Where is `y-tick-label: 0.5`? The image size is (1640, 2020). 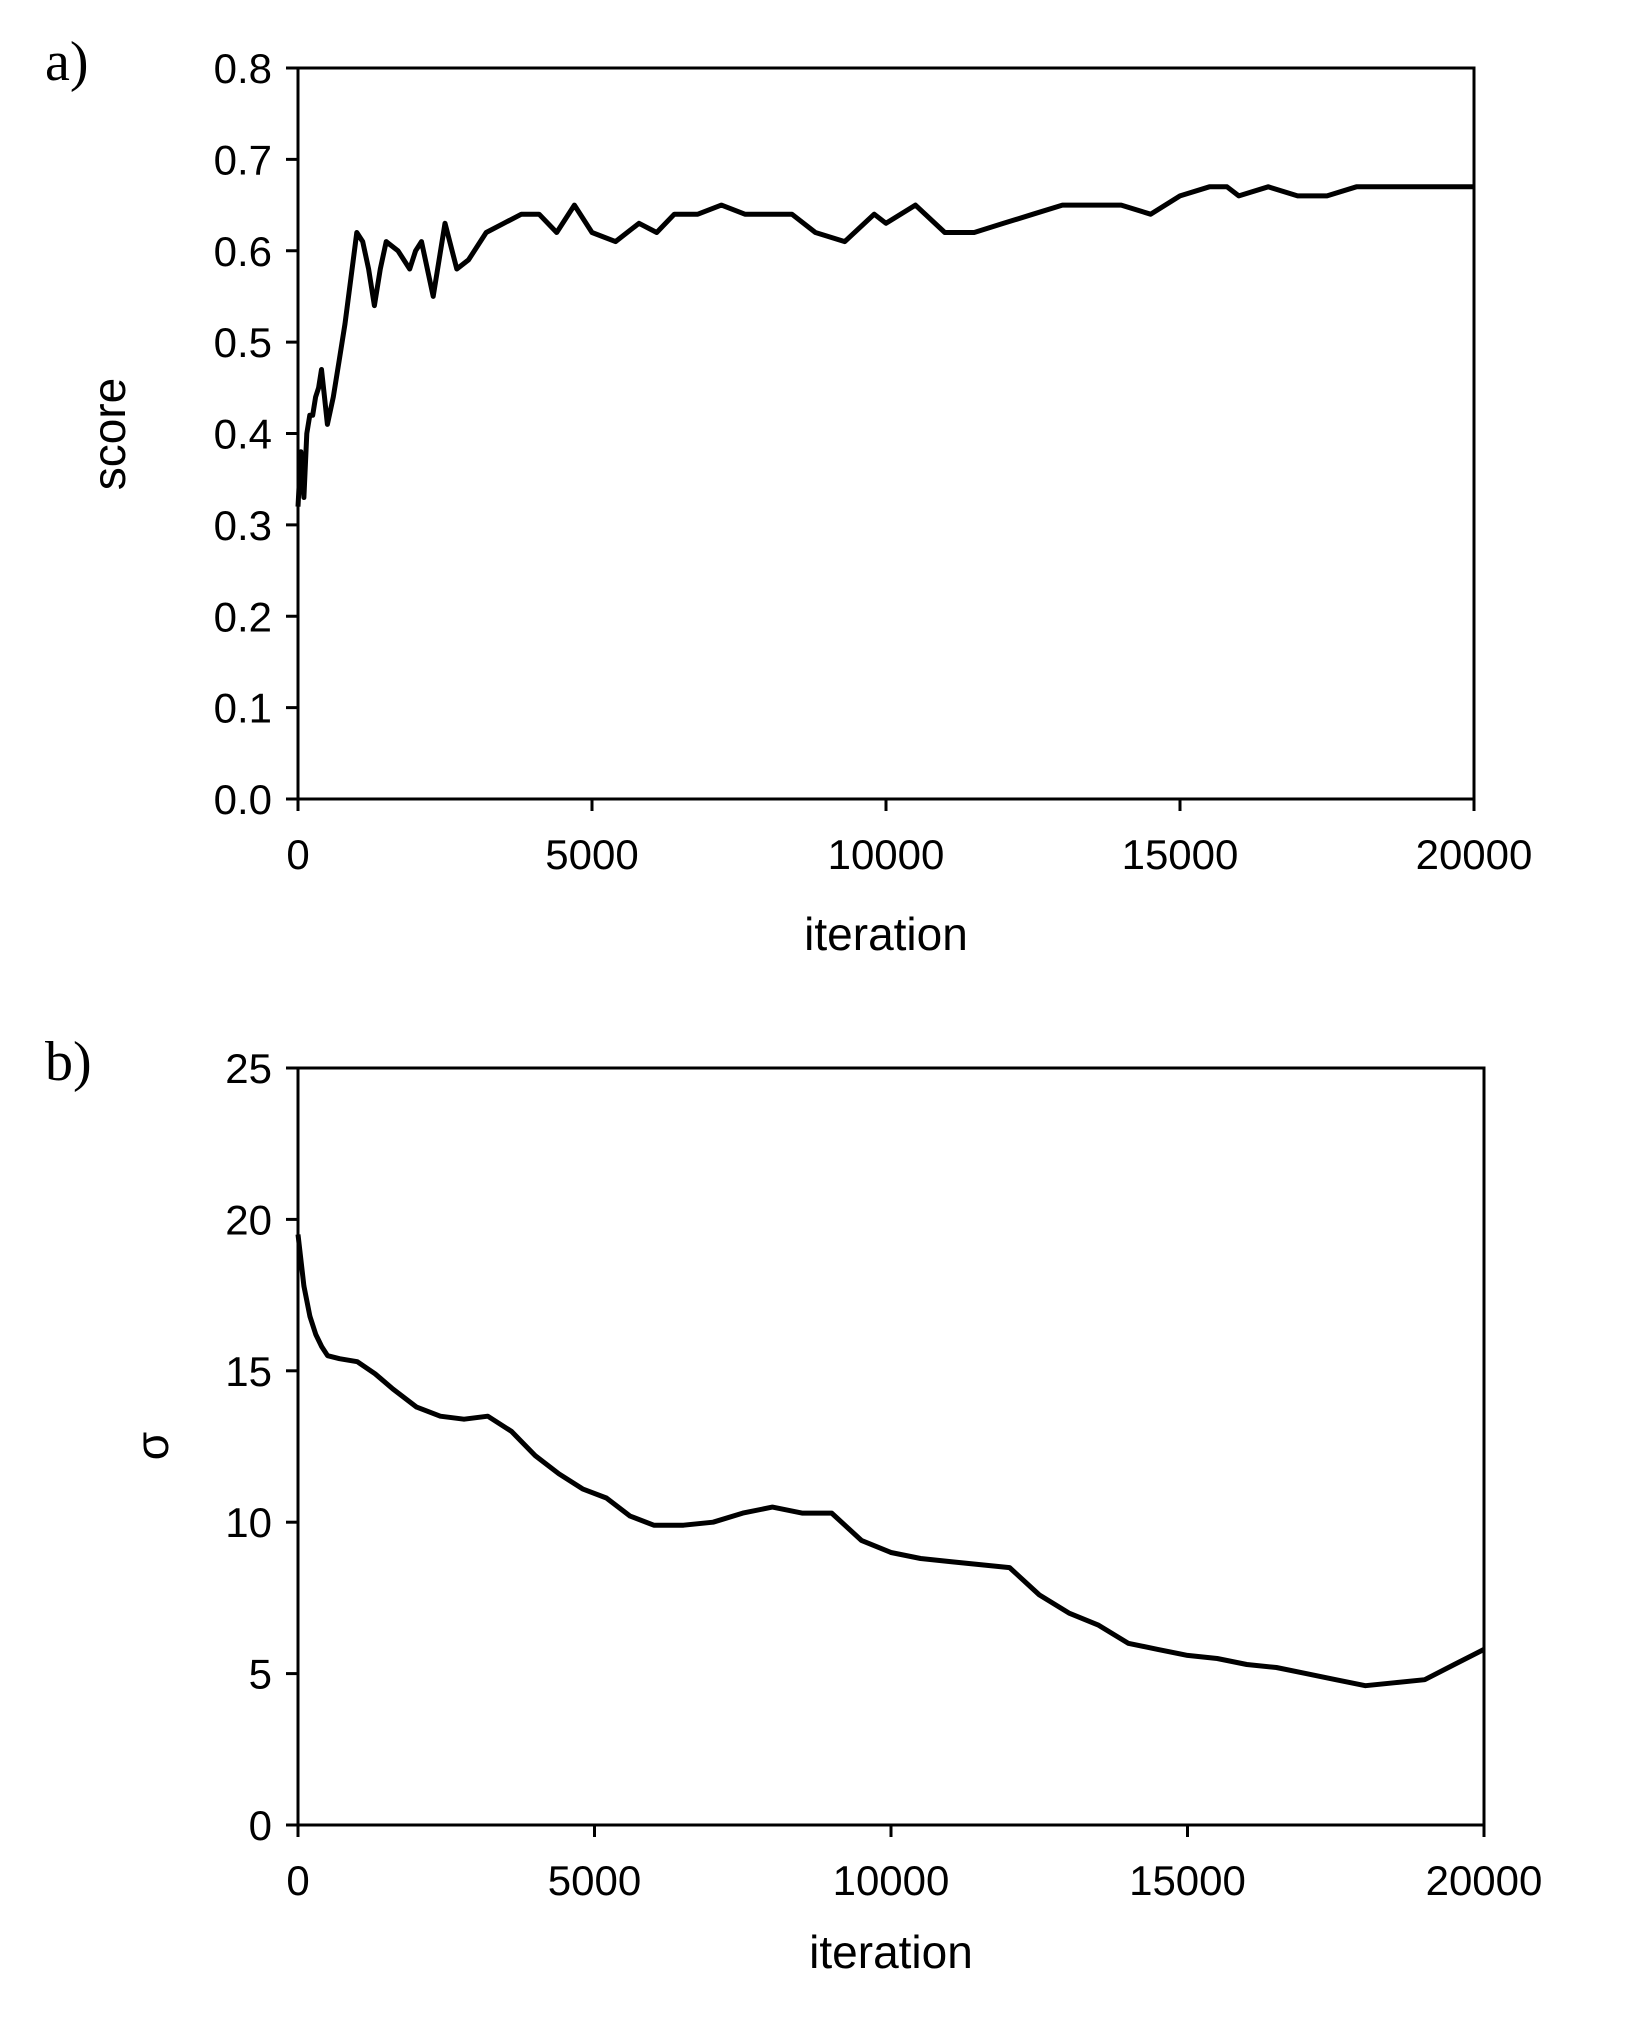 y-tick-label: 0.5 is located at coordinates (243, 342).